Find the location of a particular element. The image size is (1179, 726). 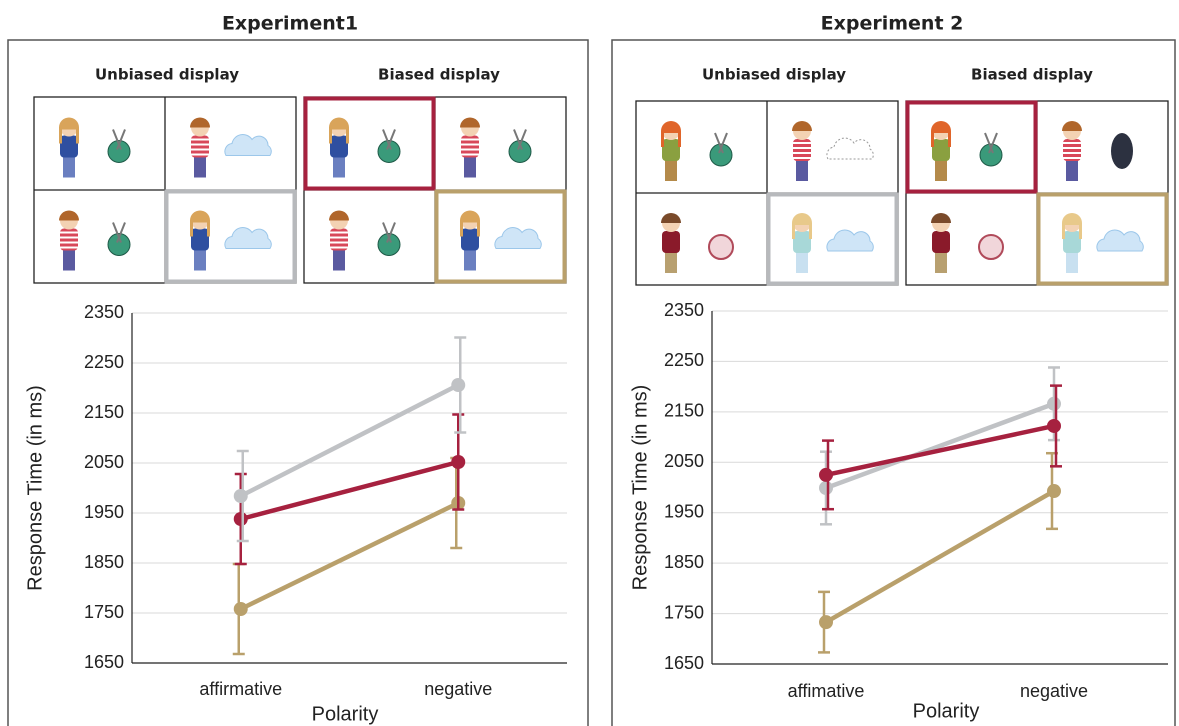

x-tick-label: affimative is located at coordinates (826, 691).